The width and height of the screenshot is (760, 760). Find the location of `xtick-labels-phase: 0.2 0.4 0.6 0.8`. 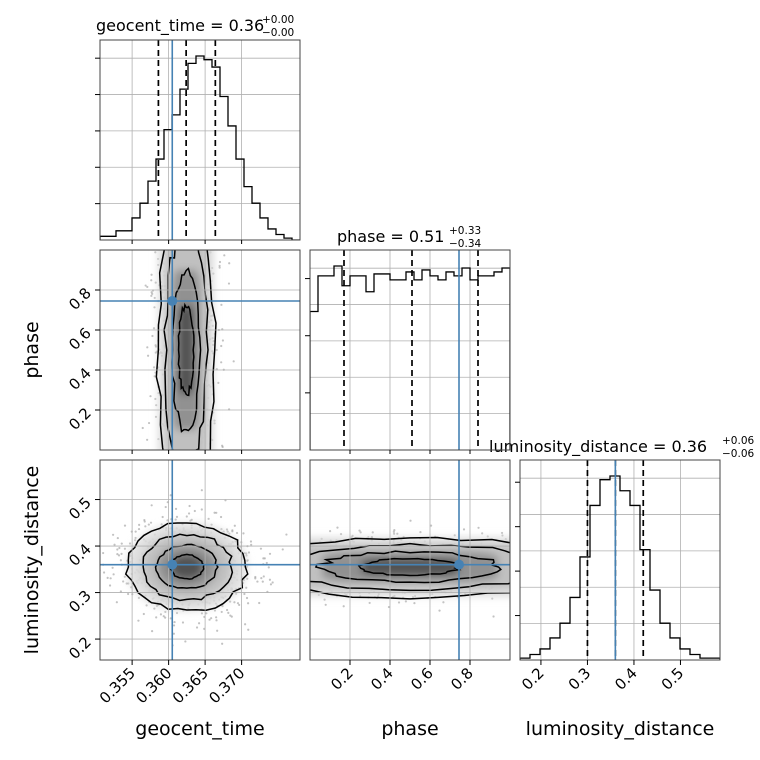

xtick-labels-phase: 0.2 0.4 0.6 0.8 is located at coordinates (402, 677).